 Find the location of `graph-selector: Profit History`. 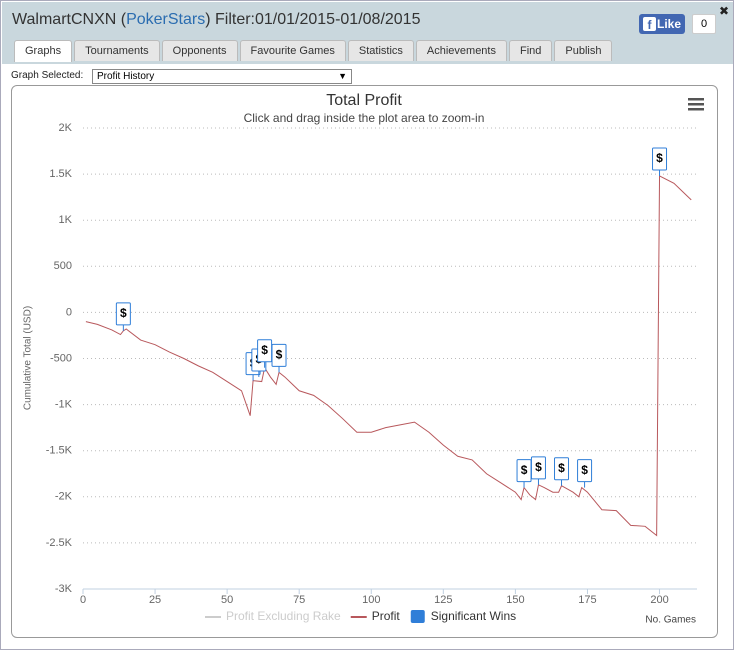

graph-selector: Profit History is located at coordinates (222, 76).